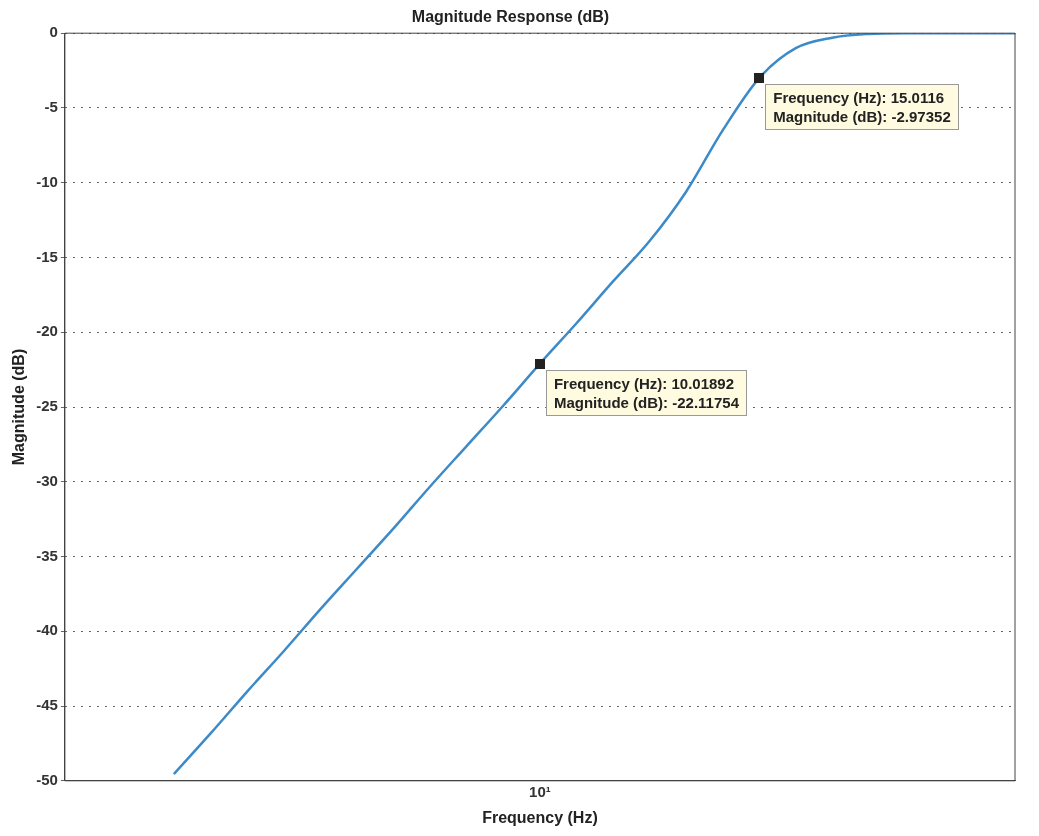 This screenshot has height=836, width=1039. I want to click on y-tick-label: -40, so click(47, 630).